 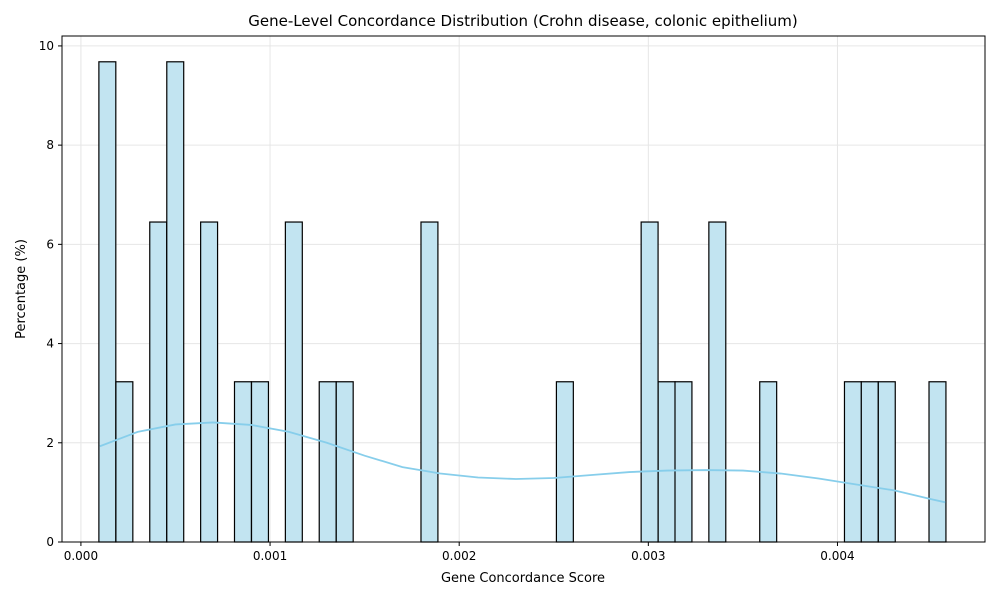 I want to click on y-tick-label: 10, so click(x=46, y=46).